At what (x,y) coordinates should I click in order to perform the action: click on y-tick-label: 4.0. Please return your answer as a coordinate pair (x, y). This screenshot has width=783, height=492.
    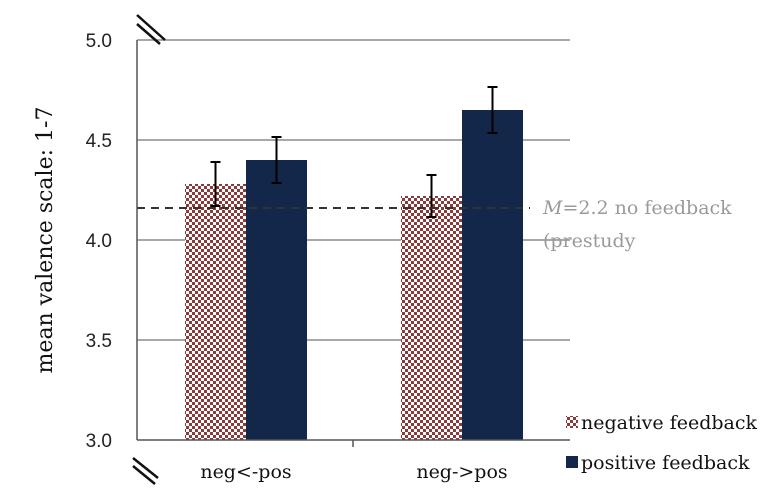
    Looking at the image, I should click on (99, 241).